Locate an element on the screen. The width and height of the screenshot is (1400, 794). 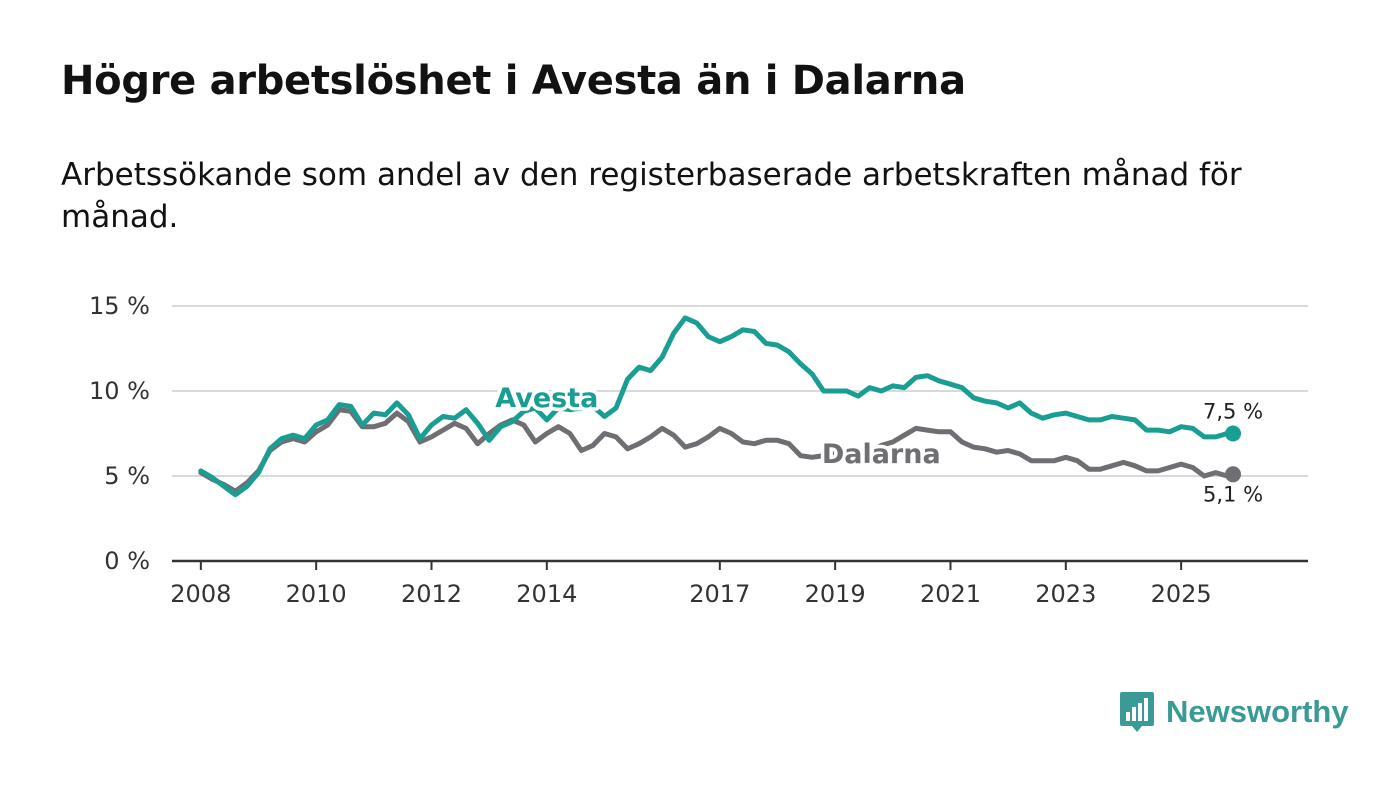
x-tick-label: 2025 is located at coordinates (1181, 594).